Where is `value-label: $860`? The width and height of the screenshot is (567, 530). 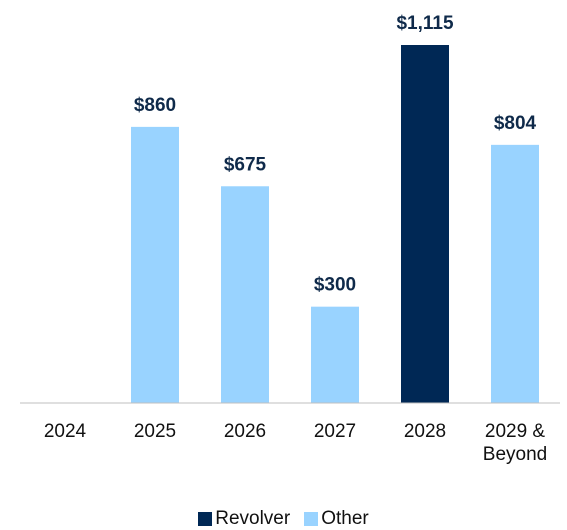
value-label: $860 is located at coordinates (155, 105).